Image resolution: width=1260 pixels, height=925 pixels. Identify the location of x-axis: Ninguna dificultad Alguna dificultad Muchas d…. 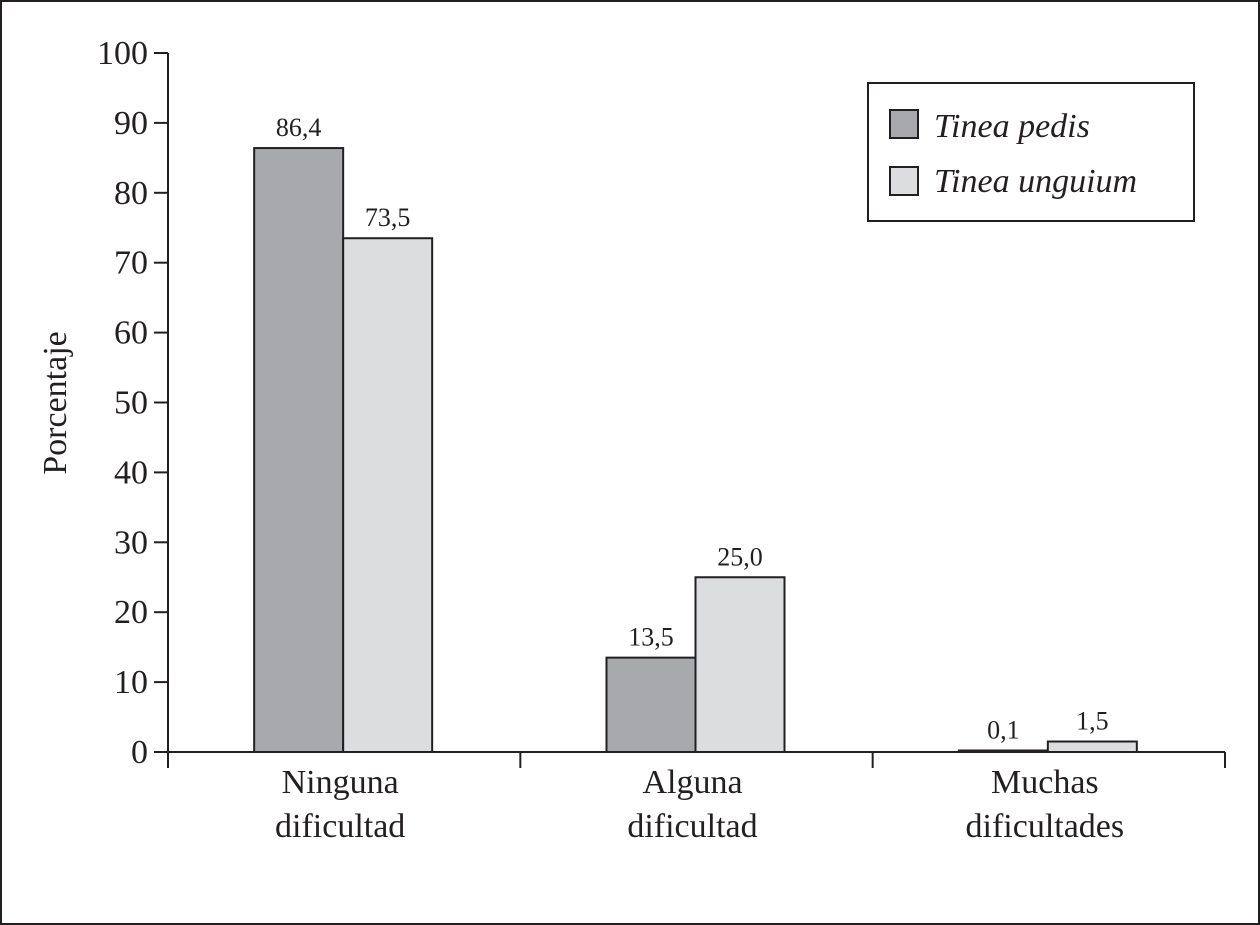
(696, 798).